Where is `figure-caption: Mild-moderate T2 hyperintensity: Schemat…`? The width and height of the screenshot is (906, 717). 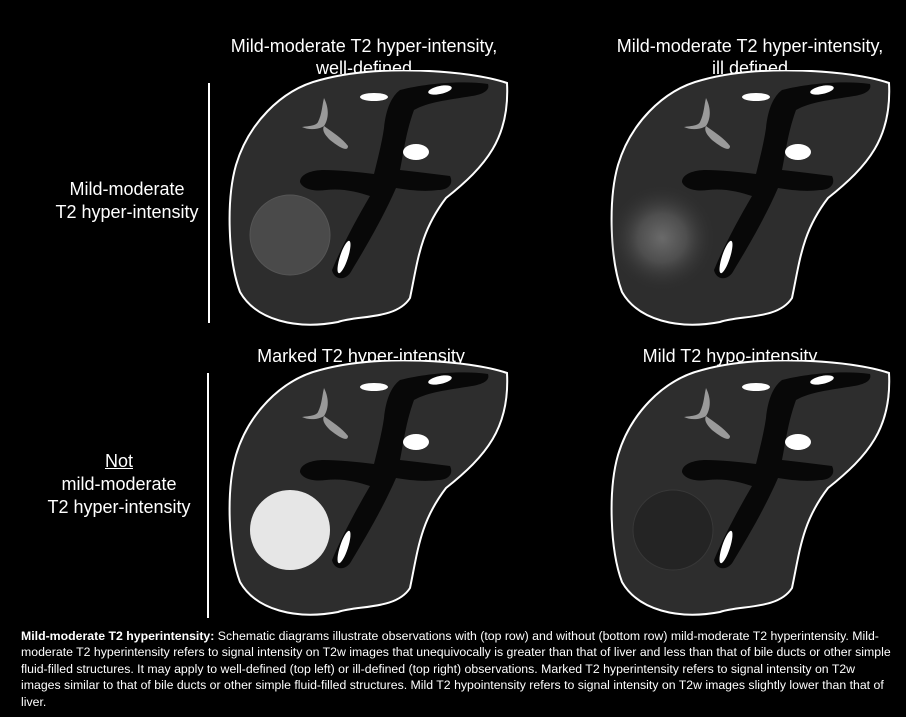
figure-caption: Mild-moderate T2 hyperintensity: Schemat… is located at coordinates (457, 669).